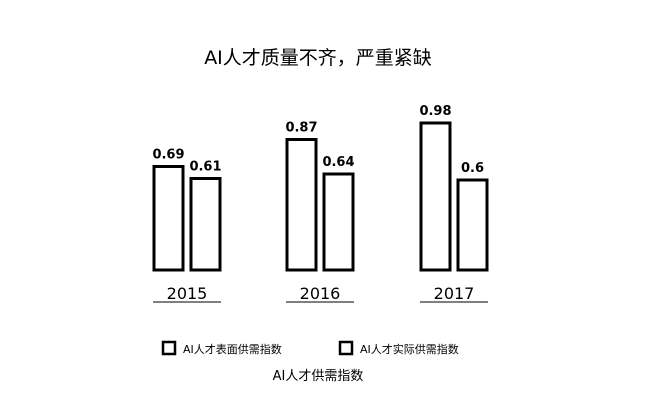  I want to click on category-labels-layer: 2015 2016 2017, so click(320, 293).